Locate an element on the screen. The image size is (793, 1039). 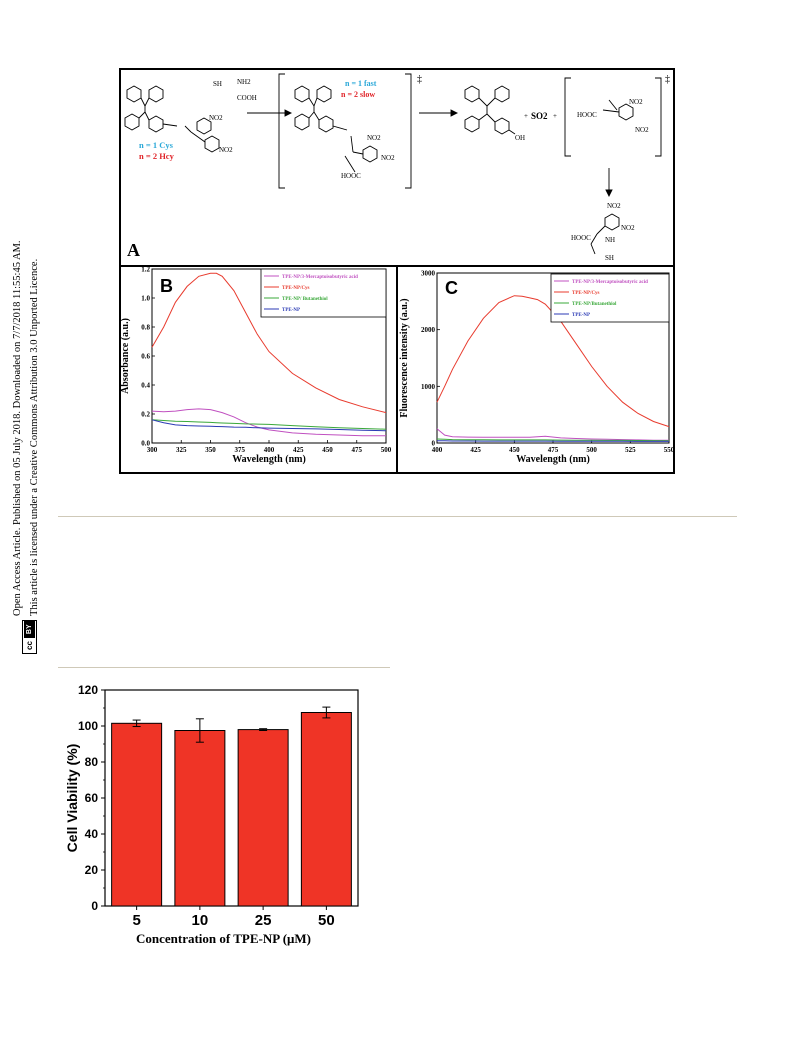
y-tick-label: 0.0 is located at coordinates (145, 444).